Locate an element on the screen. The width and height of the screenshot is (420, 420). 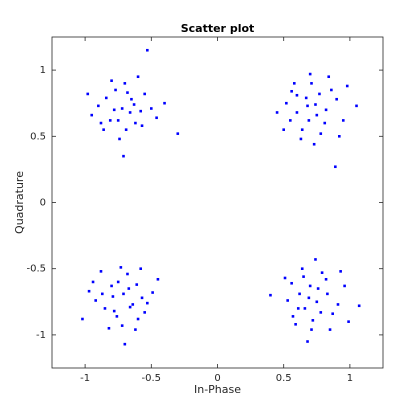
x-tick-label: 0 is located at coordinates (217, 378).